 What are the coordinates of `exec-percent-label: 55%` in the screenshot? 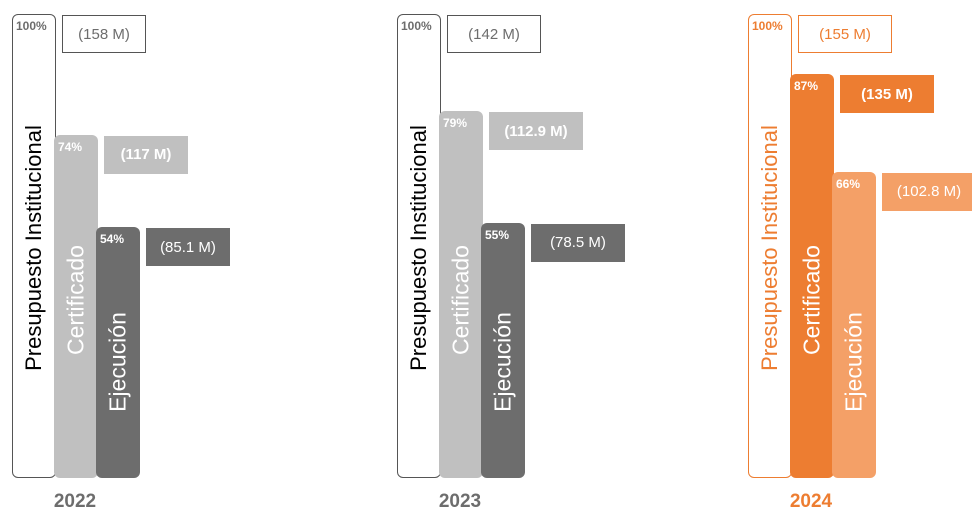 It's located at (497, 234).